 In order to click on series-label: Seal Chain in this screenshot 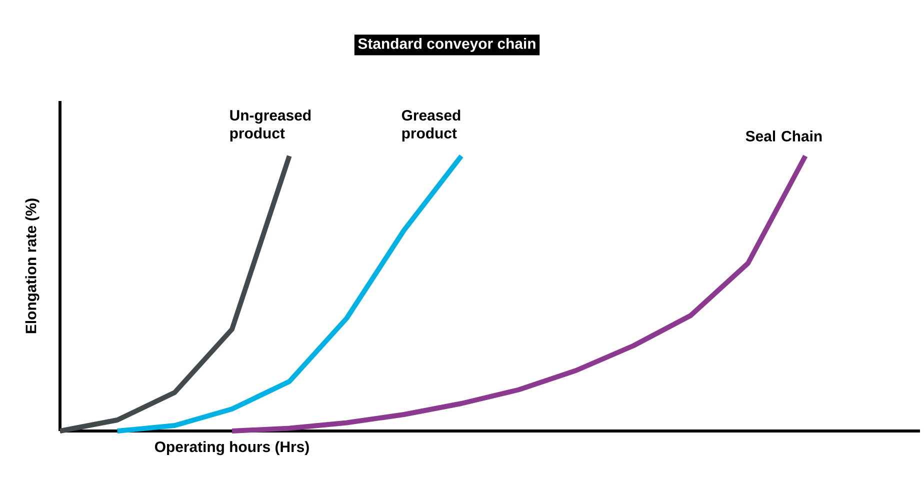, I will do `click(784, 136)`.